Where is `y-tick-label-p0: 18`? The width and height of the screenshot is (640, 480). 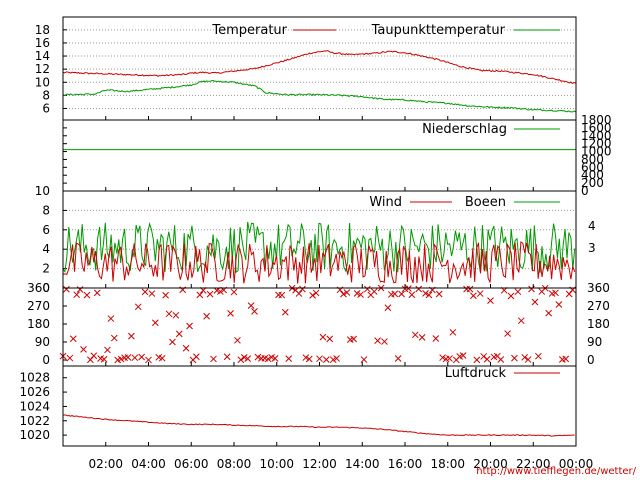 y-tick-label-p0: 18 is located at coordinates (42, 30).